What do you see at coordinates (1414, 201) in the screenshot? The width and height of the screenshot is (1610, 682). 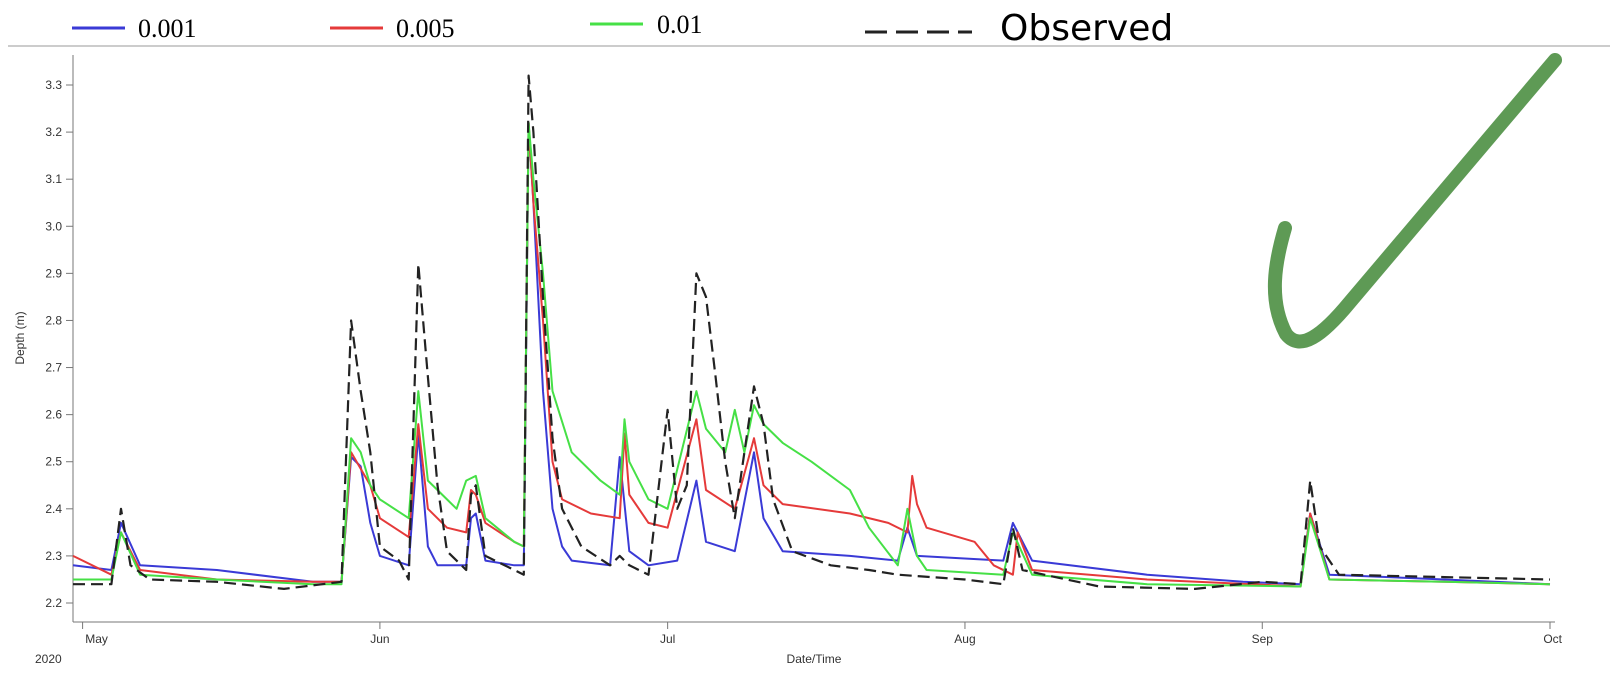 I see `checkmark-icon` at bounding box center [1414, 201].